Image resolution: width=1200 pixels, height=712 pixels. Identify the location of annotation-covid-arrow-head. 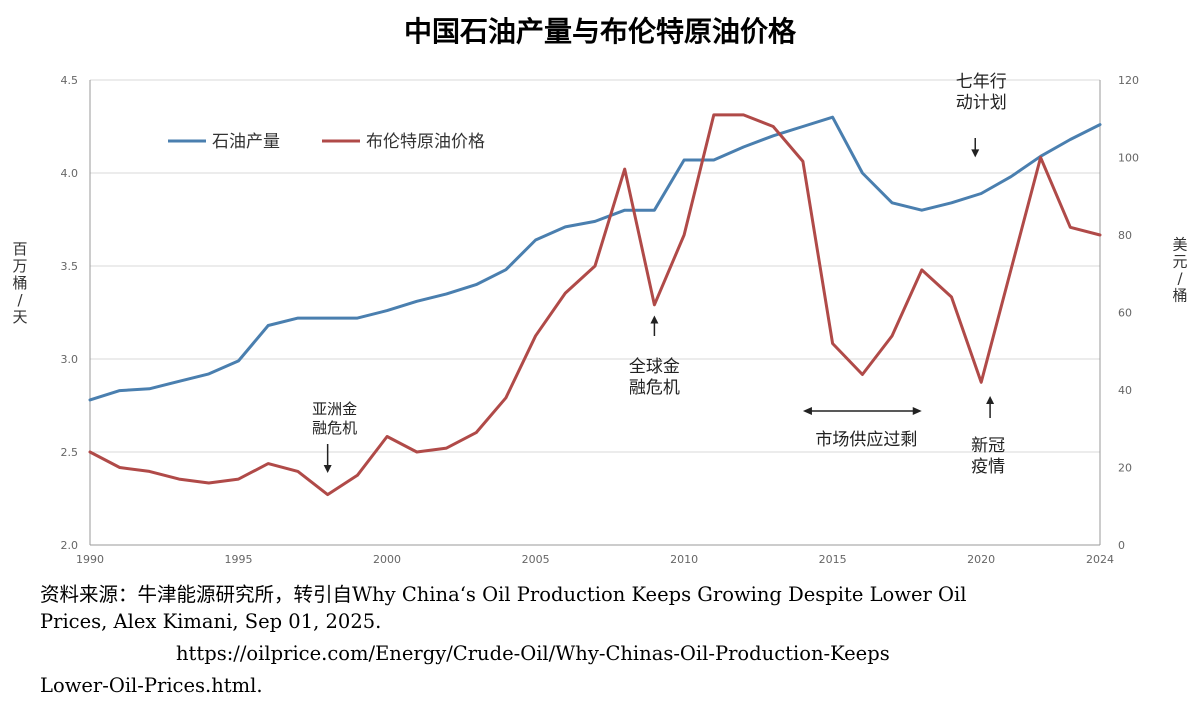
(990, 400).